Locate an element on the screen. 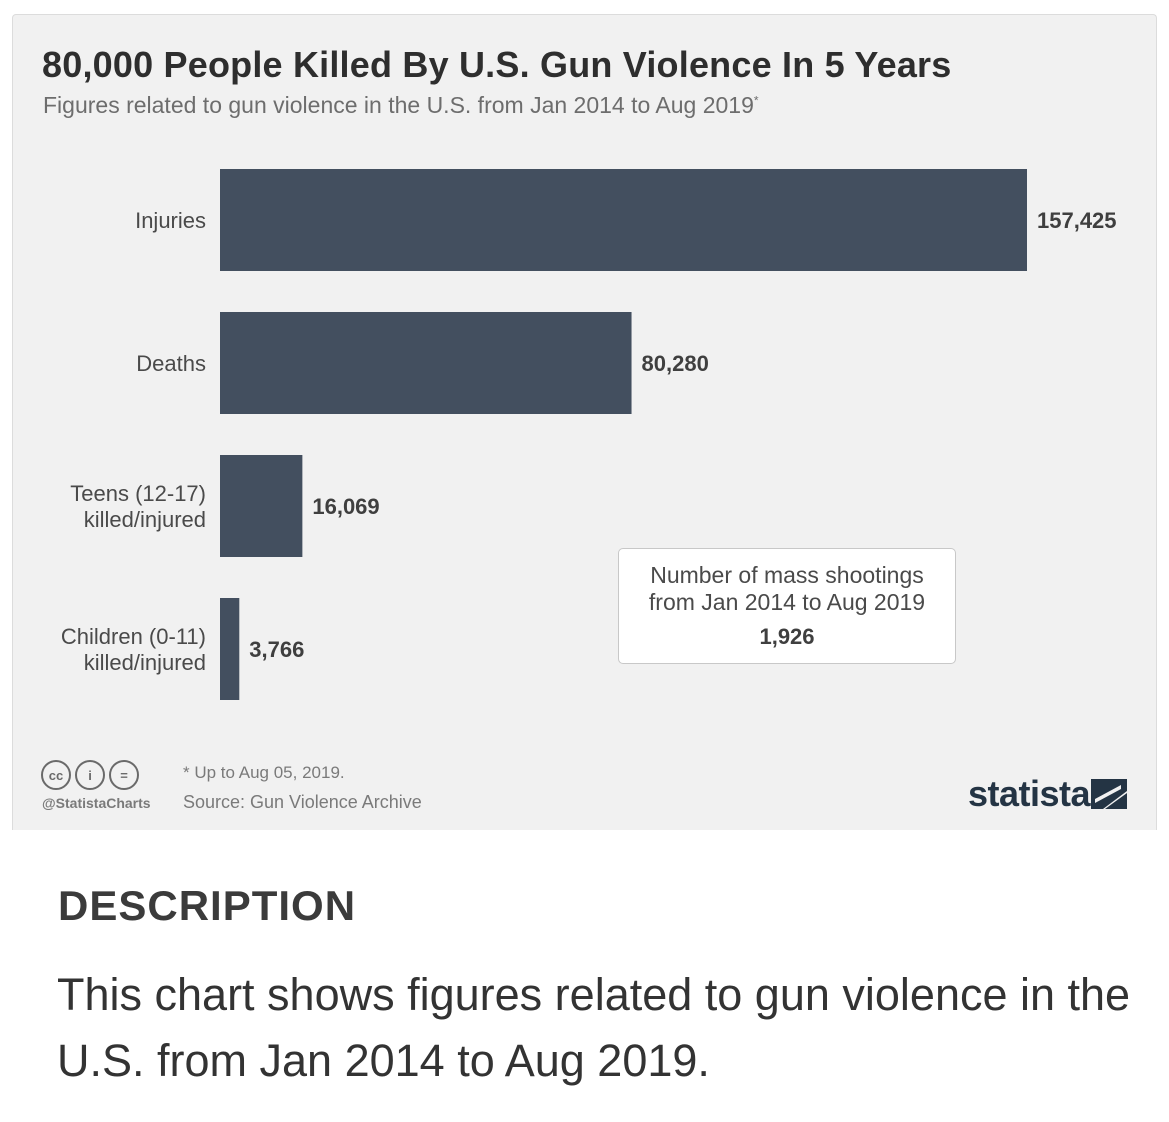 The height and width of the screenshot is (1122, 1169). subtitle-footnote-marker: * is located at coordinates (756, 100).